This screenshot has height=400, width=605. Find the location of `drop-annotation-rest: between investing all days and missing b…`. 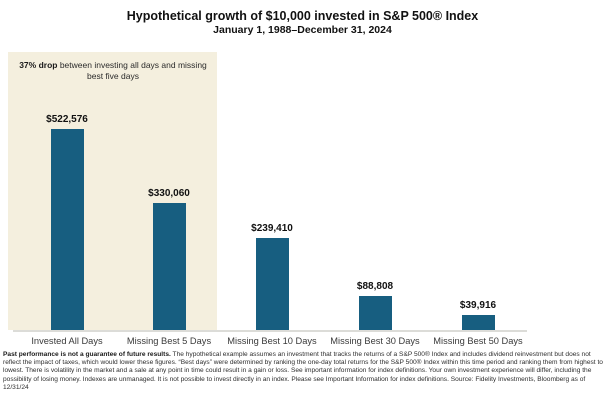

drop-annotation-rest: between investing all days and missing b… is located at coordinates (132, 71).